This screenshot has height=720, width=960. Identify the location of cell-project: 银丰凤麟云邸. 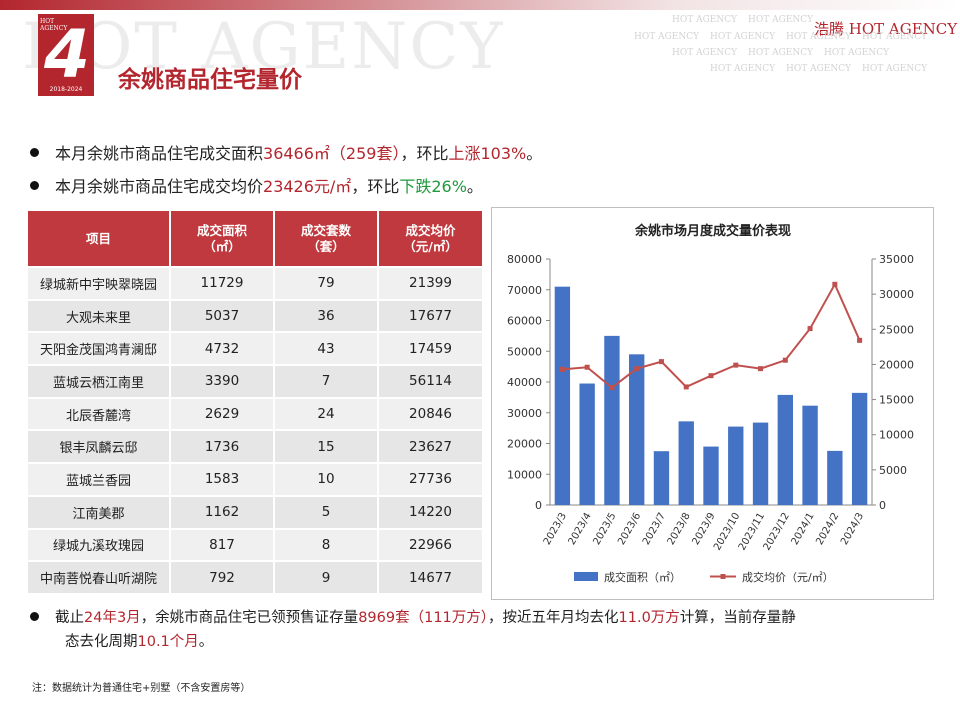
(98, 447).